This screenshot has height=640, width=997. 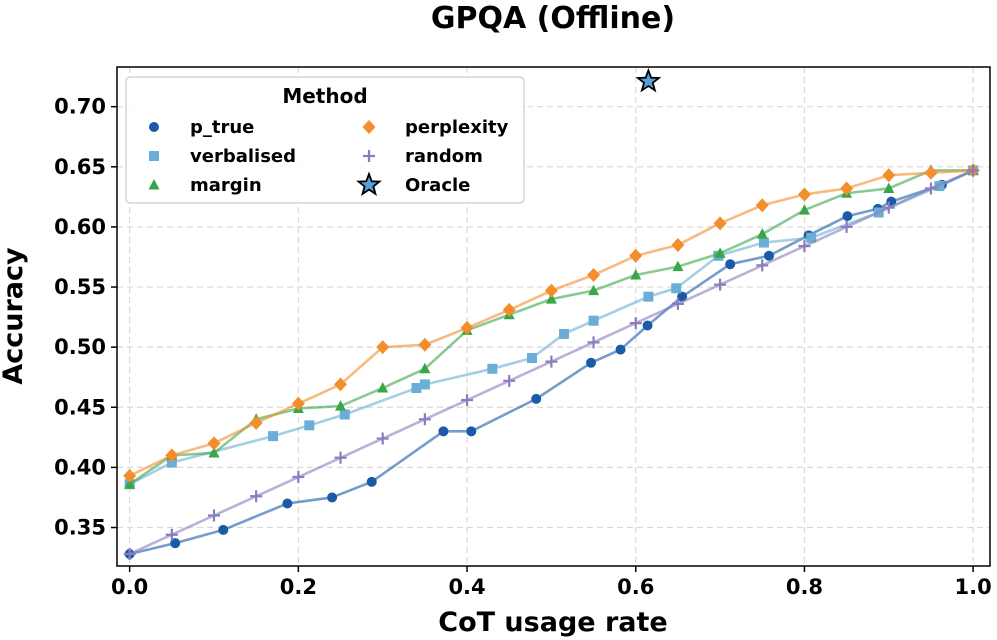 What do you see at coordinates (154, 156) in the screenshot?
I see `legend-marker-verbalised` at bounding box center [154, 156].